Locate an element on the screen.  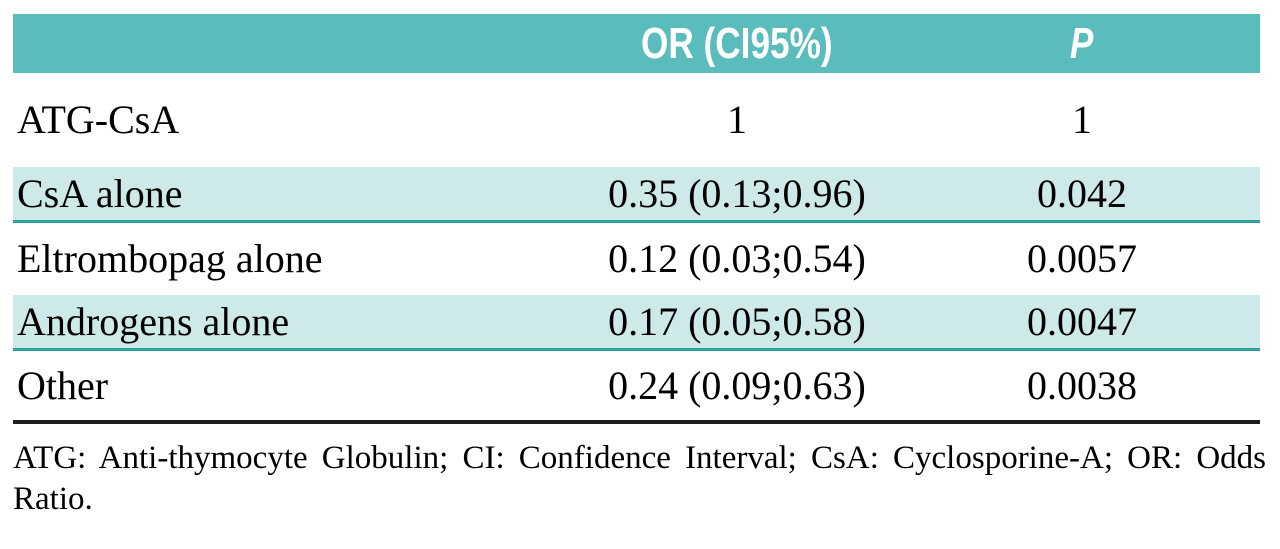
row-label: CsA alone is located at coordinates (100, 193).